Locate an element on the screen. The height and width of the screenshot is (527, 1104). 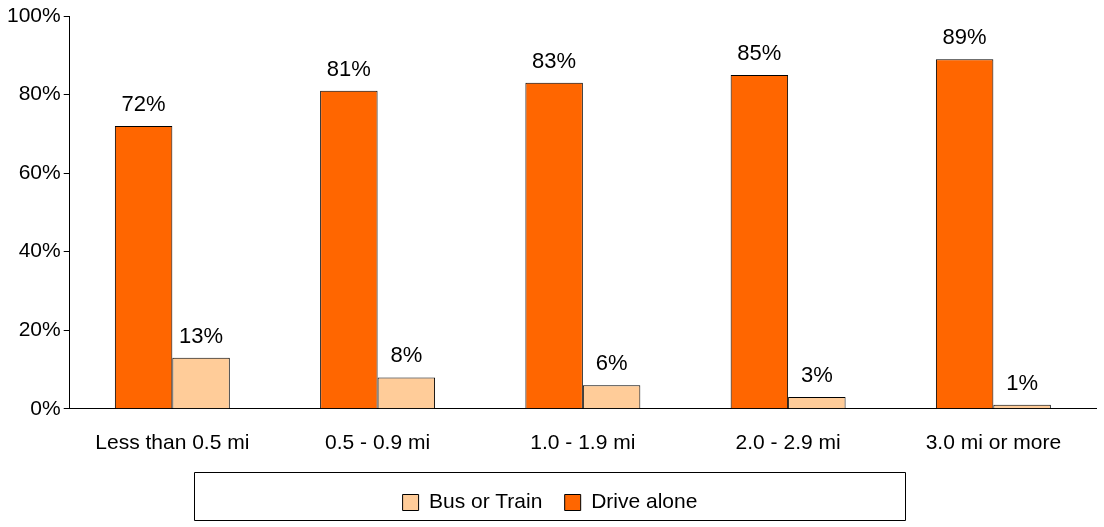
data-label: 13% is located at coordinates (201, 335).